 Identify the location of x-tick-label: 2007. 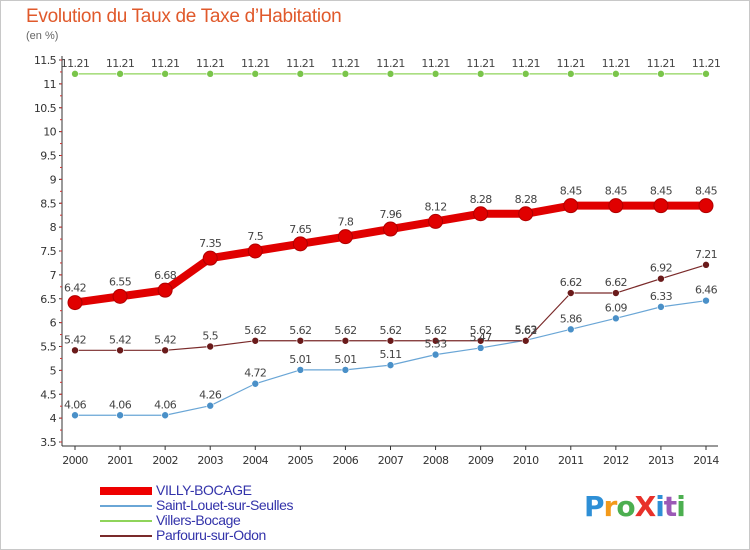
(391, 460).